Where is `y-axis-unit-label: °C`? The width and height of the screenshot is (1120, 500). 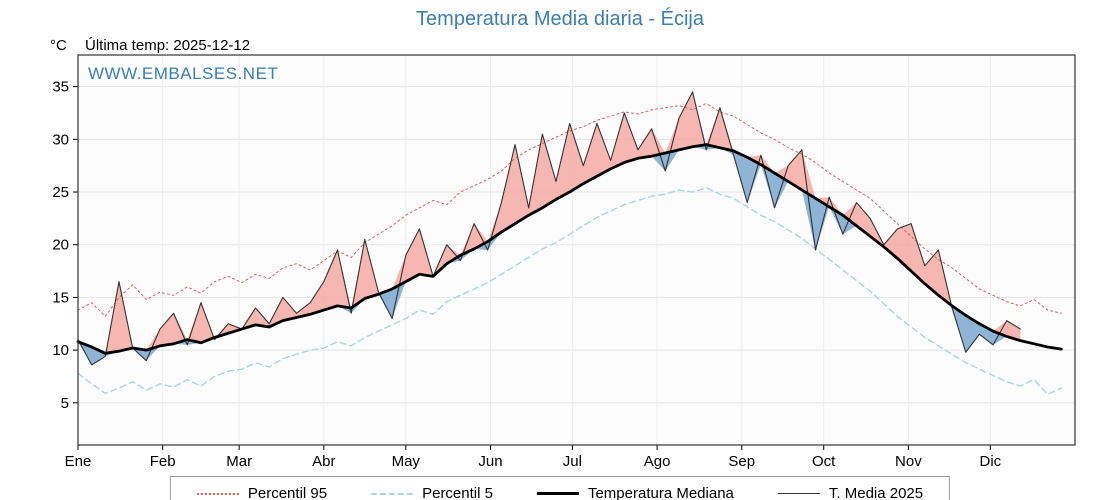
y-axis-unit-label: °C is located at coordinates (58, 45).